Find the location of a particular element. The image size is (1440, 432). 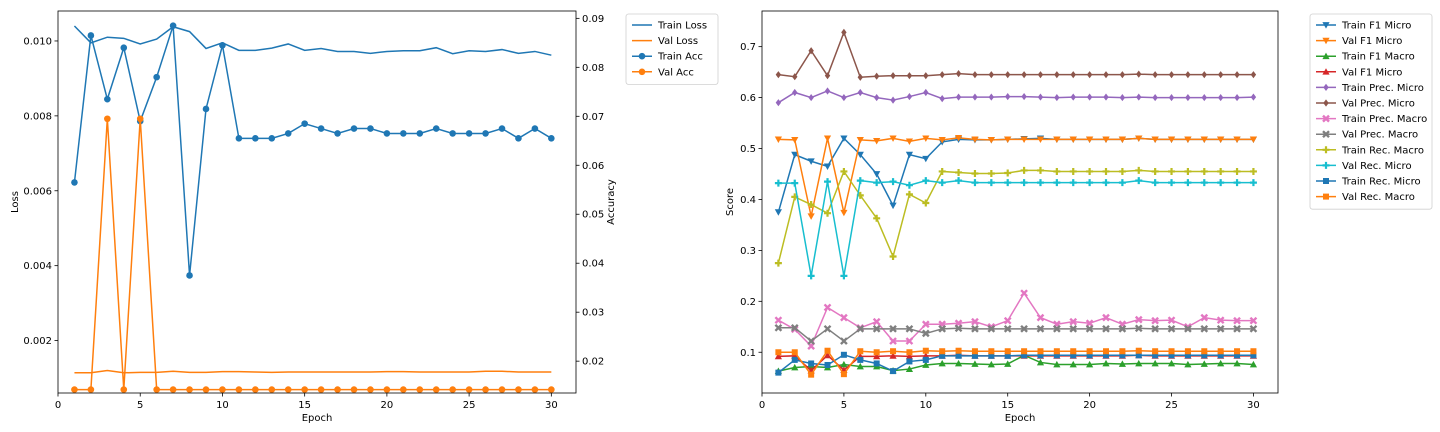

y-right-tick-label: 0.06 is located at coordinates (593, 166).